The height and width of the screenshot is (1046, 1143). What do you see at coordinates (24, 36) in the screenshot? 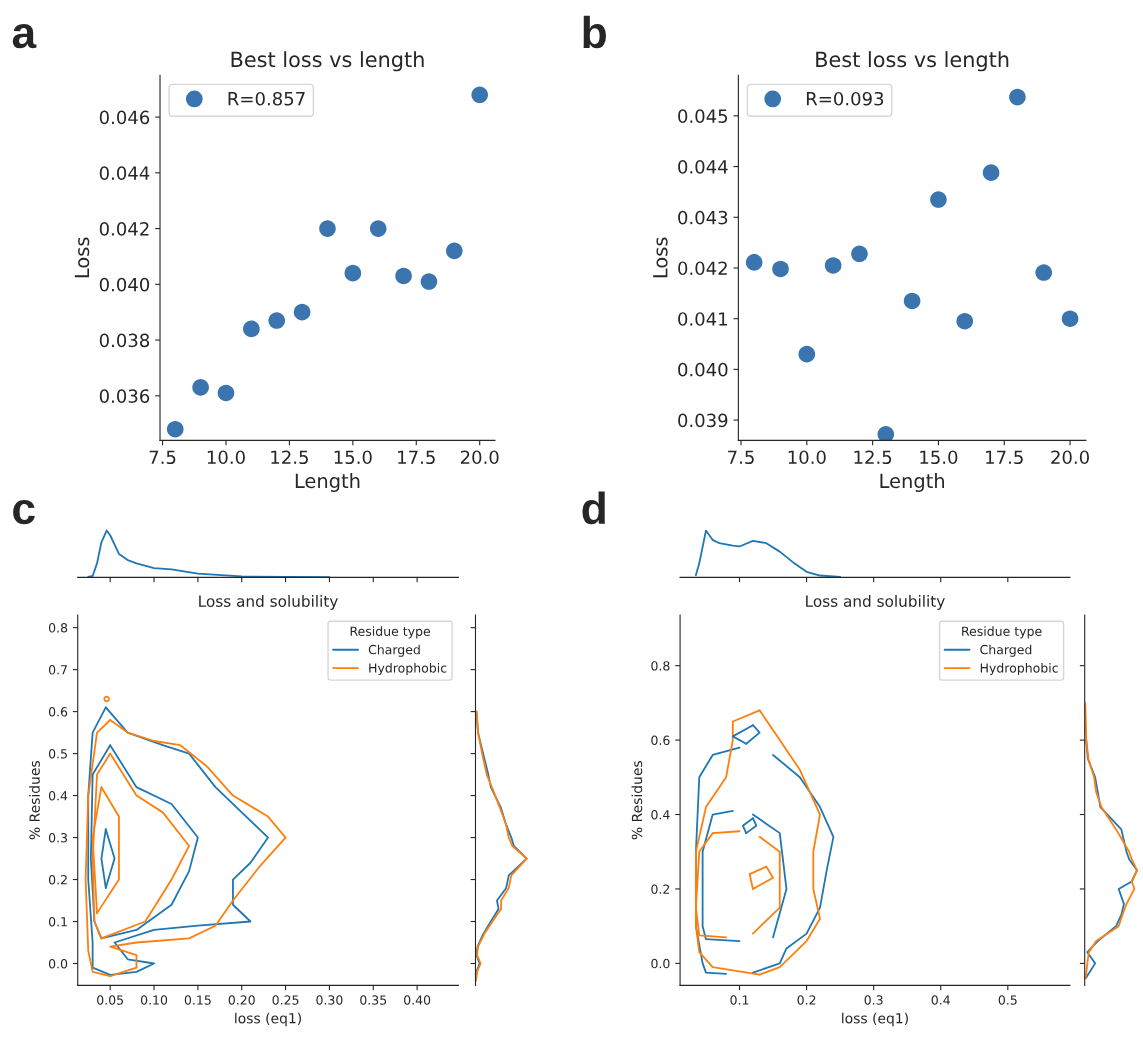
I see `text: a` at bounding box center [24, 36].